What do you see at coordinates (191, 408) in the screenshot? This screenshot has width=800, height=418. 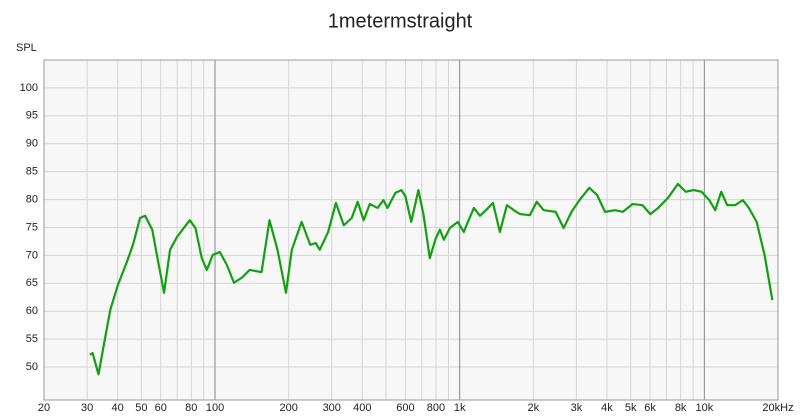 I see `x-tick-label: 80` at bounding box center [191, 408].